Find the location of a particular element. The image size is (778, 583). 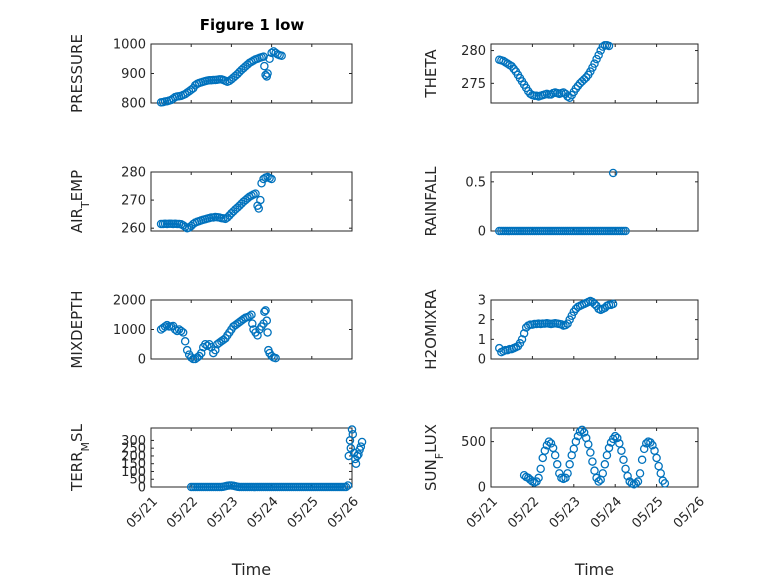

mixdepth-series is located at coordinates (218, 335).